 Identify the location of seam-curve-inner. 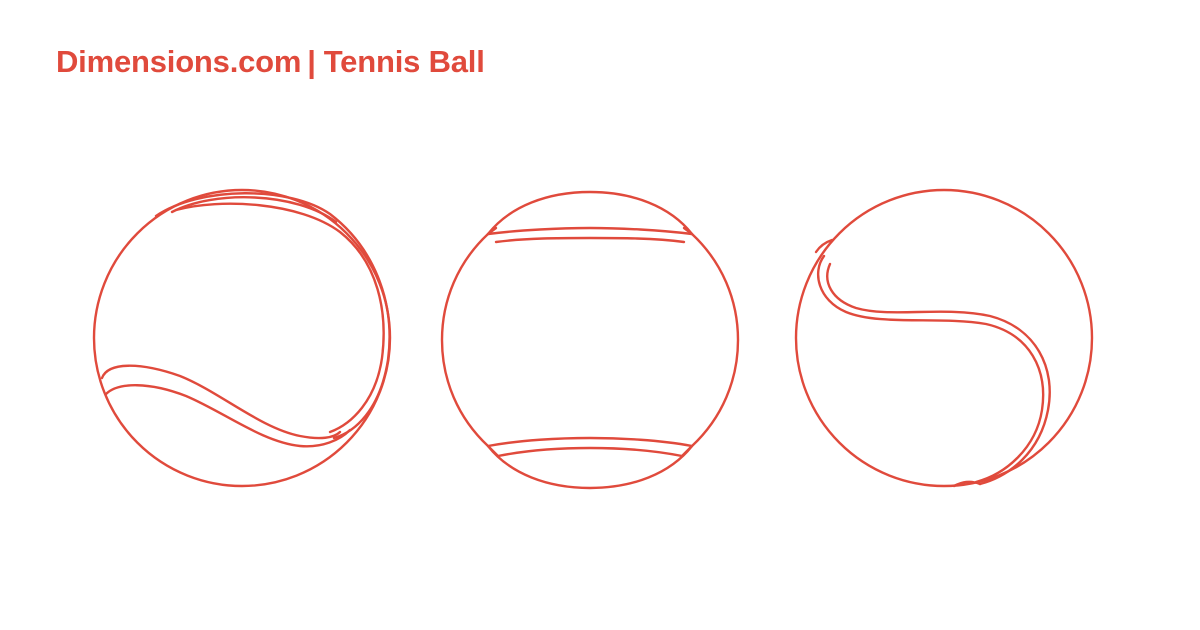
(938, 374).